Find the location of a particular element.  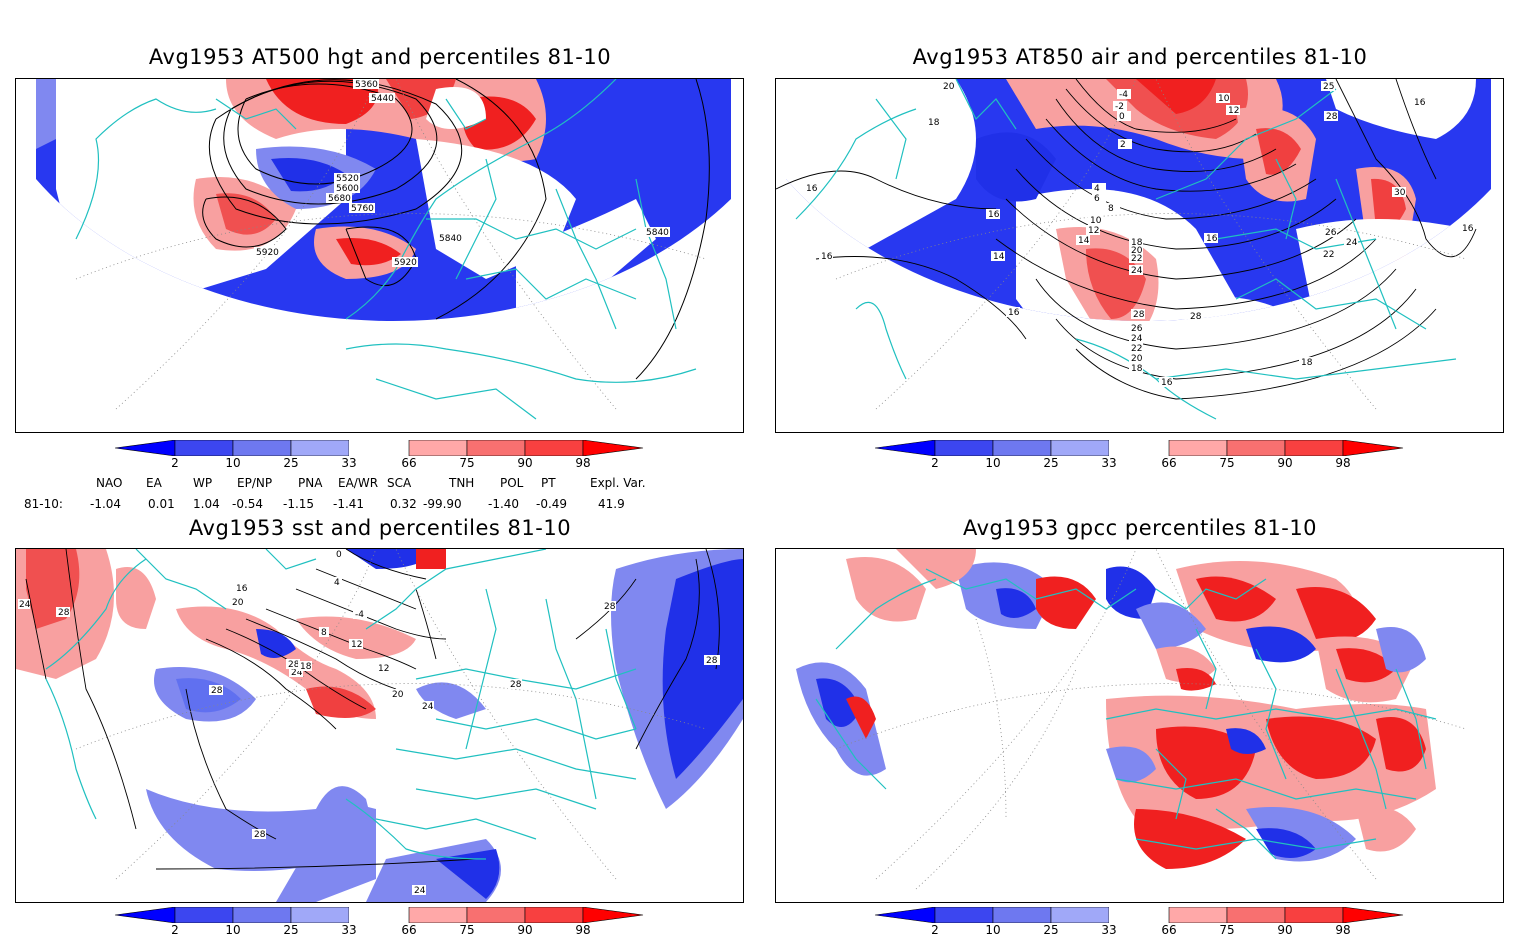

index-header: PT is located at coordinates (548, 483).